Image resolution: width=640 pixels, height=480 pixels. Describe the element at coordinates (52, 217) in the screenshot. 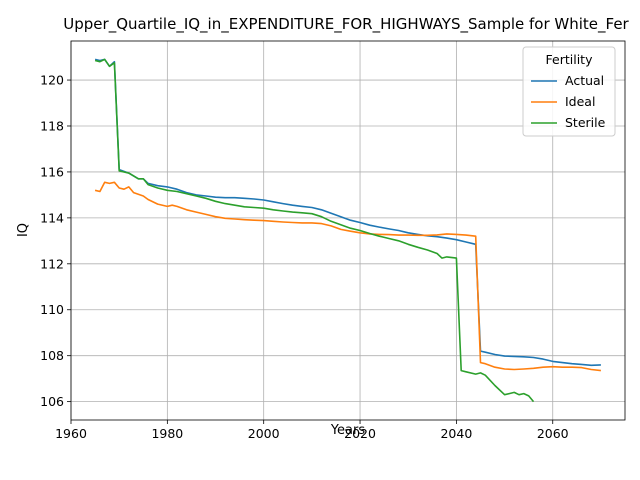

I see `y-tick-label: 114` at that location.